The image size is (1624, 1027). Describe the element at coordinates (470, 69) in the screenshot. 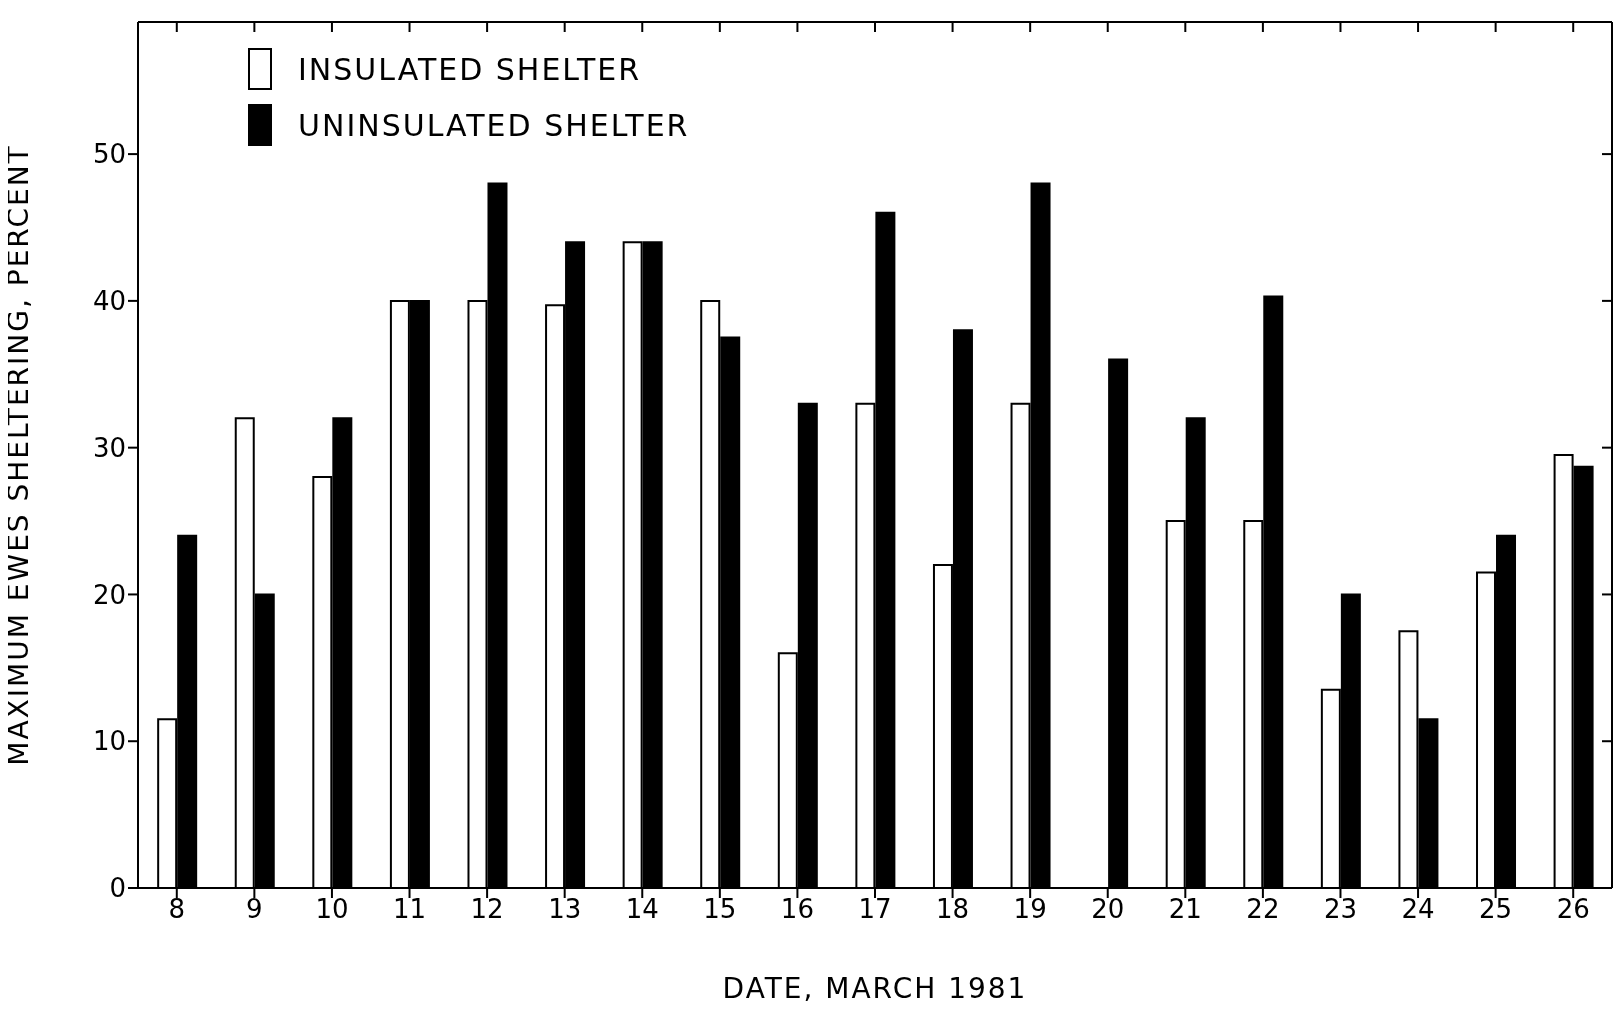

I see `legend-label: INSULATED SHELTER` at that location.